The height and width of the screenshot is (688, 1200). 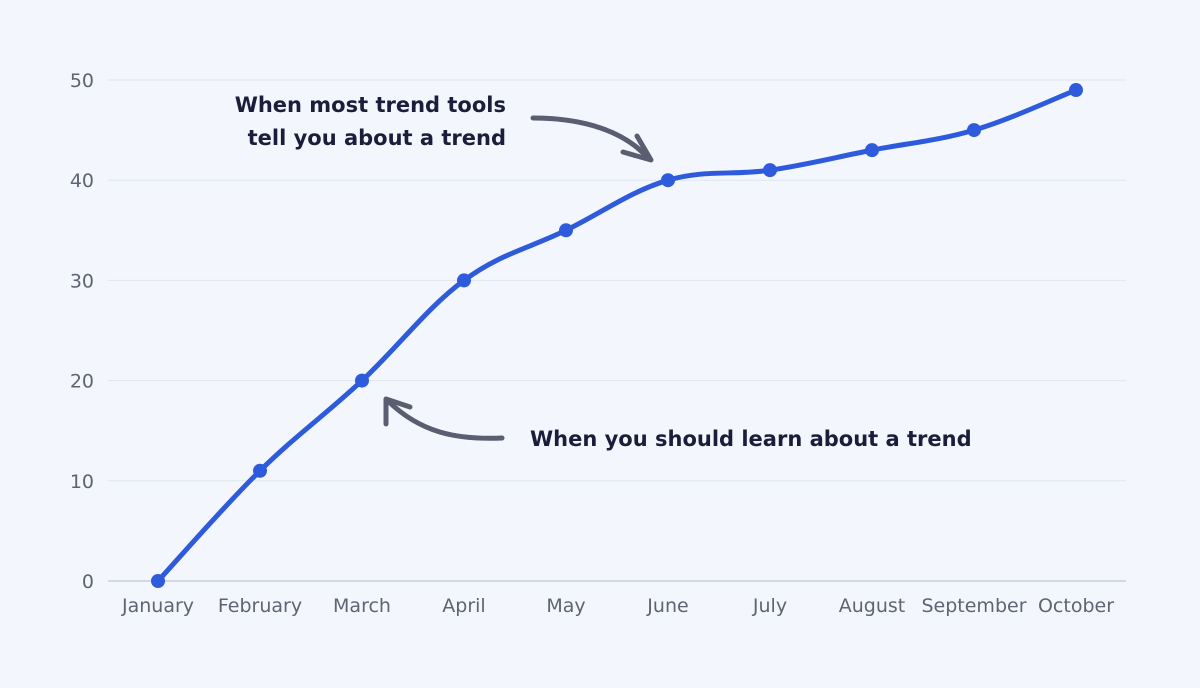 I want to click on x-tick-label: August, so click(x=872, y=606).